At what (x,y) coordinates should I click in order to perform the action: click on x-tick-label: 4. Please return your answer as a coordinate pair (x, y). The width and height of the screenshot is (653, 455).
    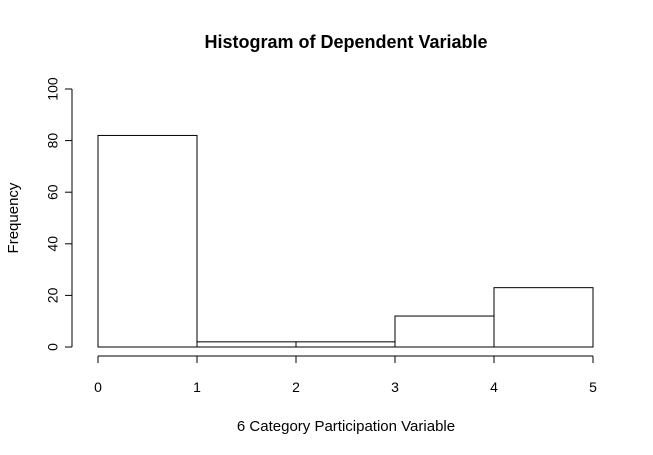
    Looking at the image, I should click on (494, 387).